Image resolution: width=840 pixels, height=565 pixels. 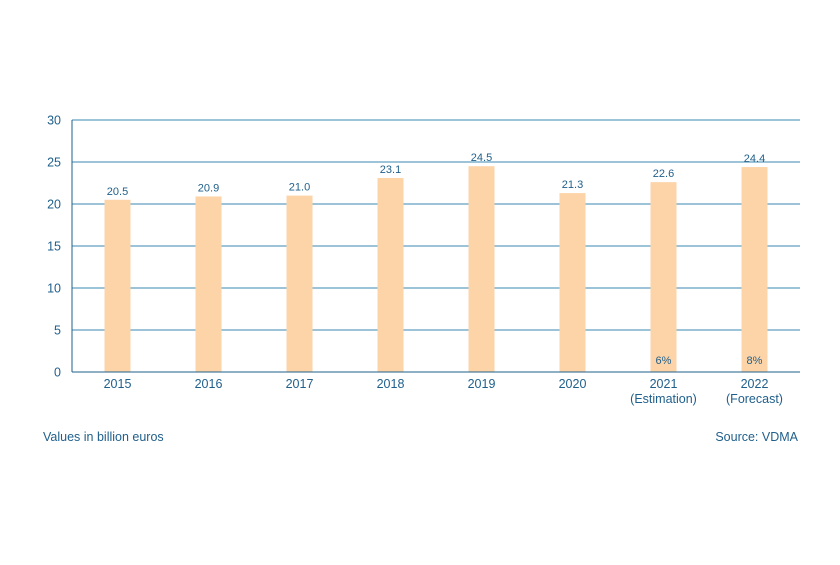 I want to click on x-tick-label: 2022, so click(x=755, y=384).